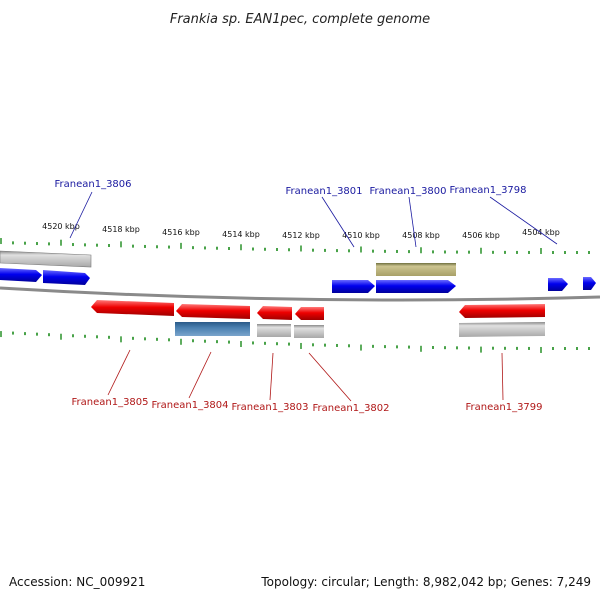 The height and width of the screenshot is (600, 600). What do you see at coordinates (407, 191) in the screenshot?
I see `label-franean1-3800: Franean1_3800` at bounding box center [407, 191].